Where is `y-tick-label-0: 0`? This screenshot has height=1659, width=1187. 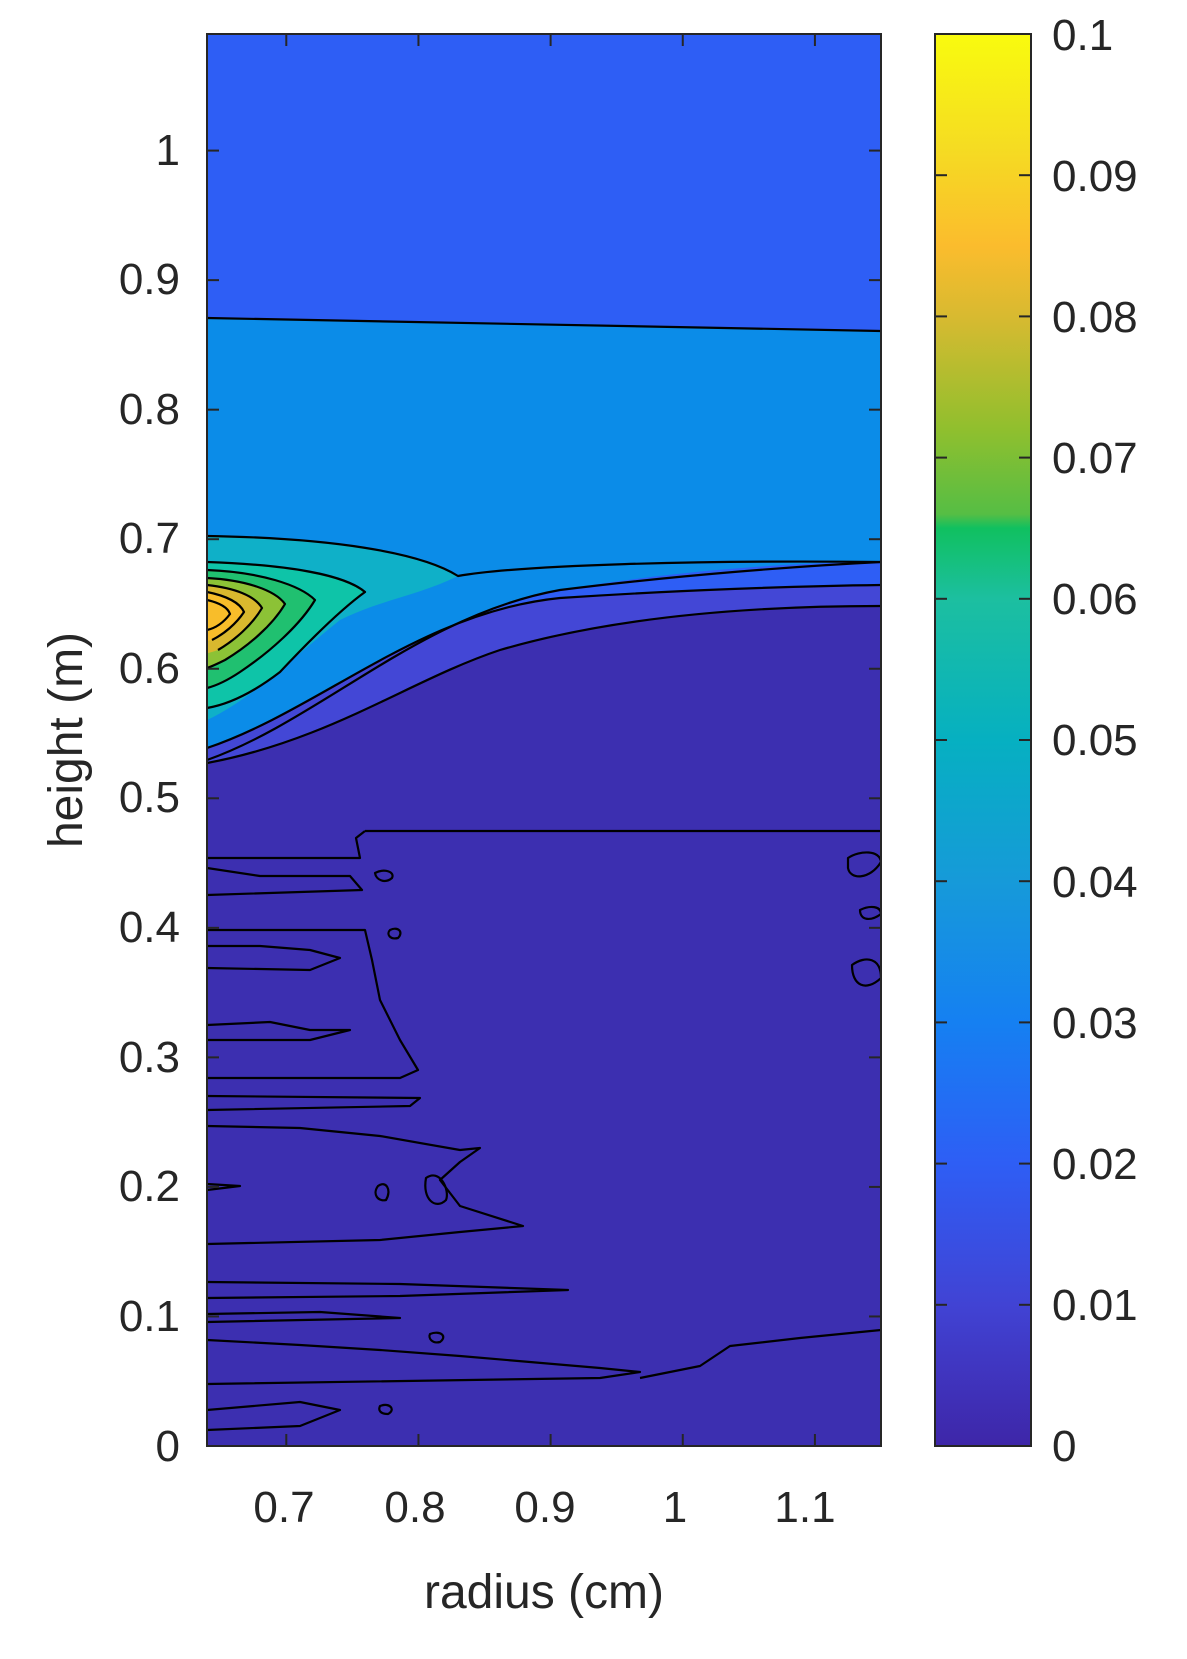
y-tick-label-0: 0 is located at coordinates (168, 1446).